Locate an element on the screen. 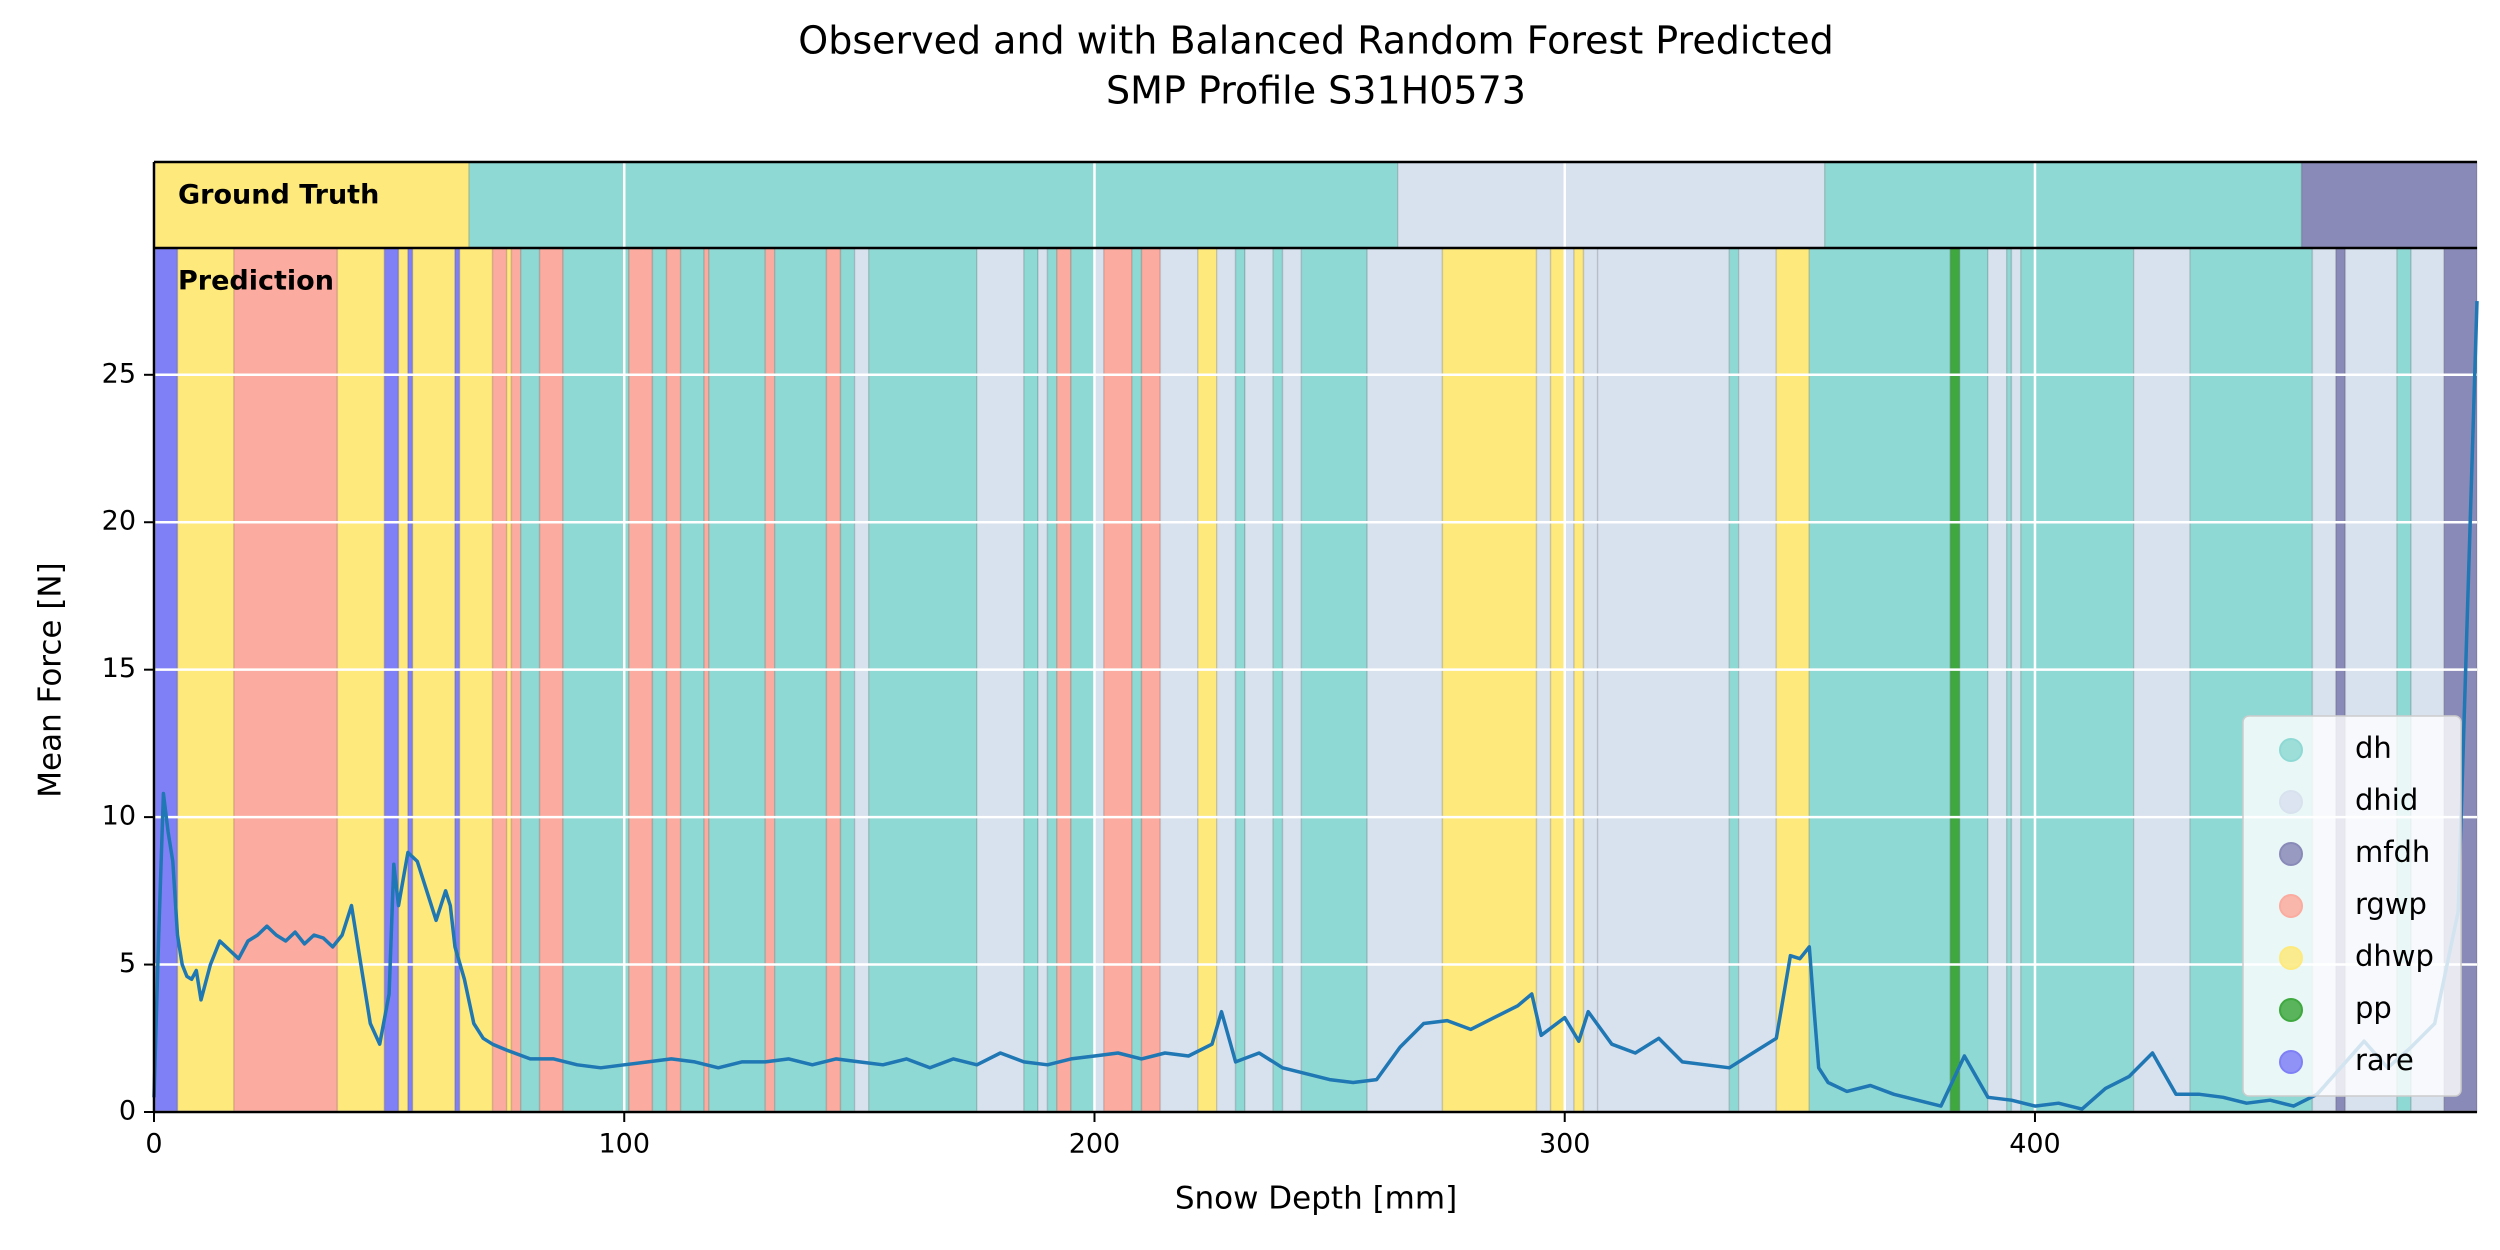  legend-label: pp is located at coordinates (2373, 1008).